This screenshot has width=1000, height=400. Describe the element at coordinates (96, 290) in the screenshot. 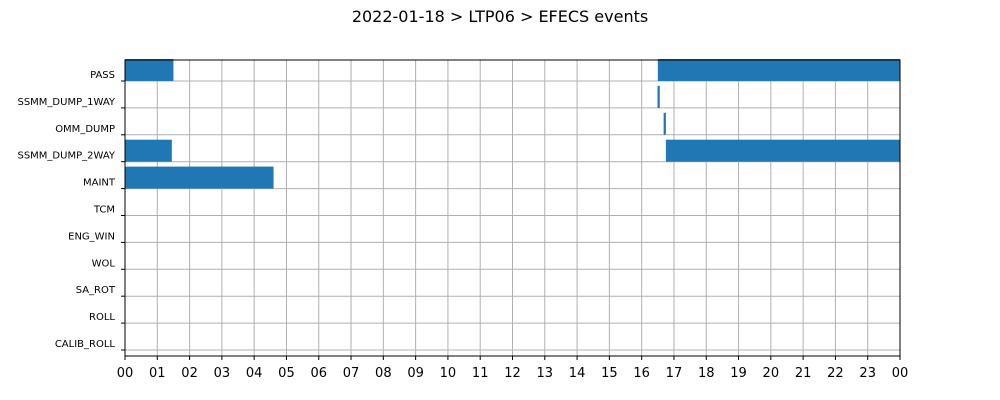

I see `y-tick-label: SA_ROT` at that location.